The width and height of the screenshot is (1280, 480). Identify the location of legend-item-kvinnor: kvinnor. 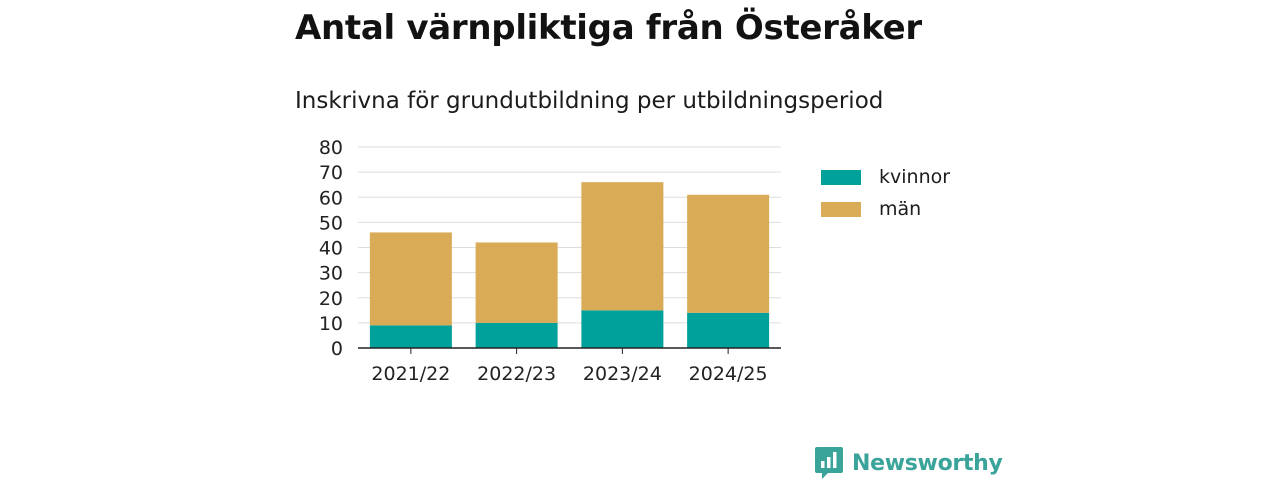
(885, 177).